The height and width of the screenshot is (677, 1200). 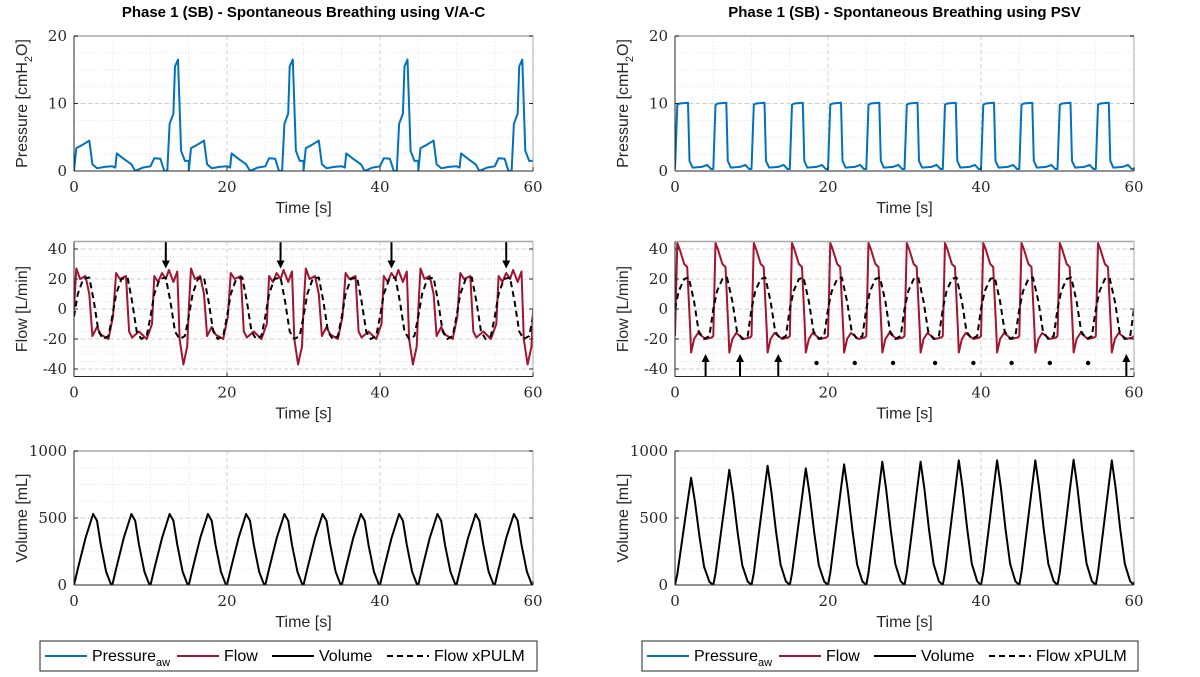 What do you see at coordinates (653, 518) in the screenshot?
I see `y-tick-label: 500` at bounding box center [653, 518].